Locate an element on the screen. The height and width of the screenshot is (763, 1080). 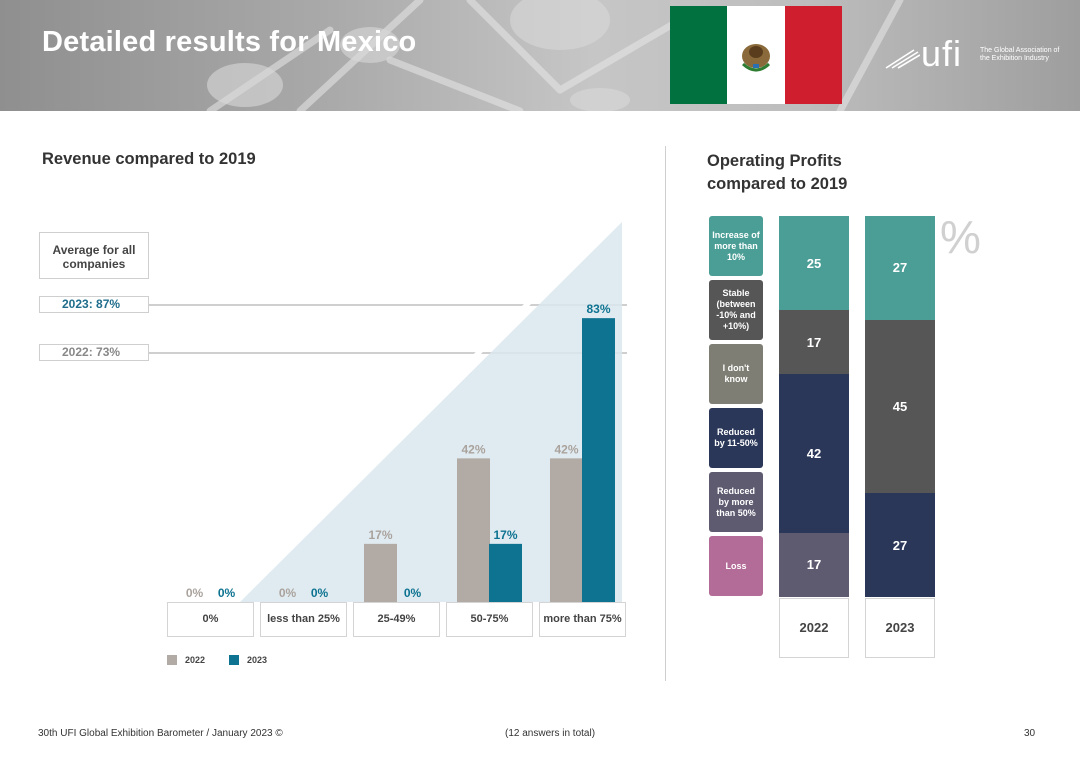
legend-item-2022: 2022 is located at coordinates (186, 660).